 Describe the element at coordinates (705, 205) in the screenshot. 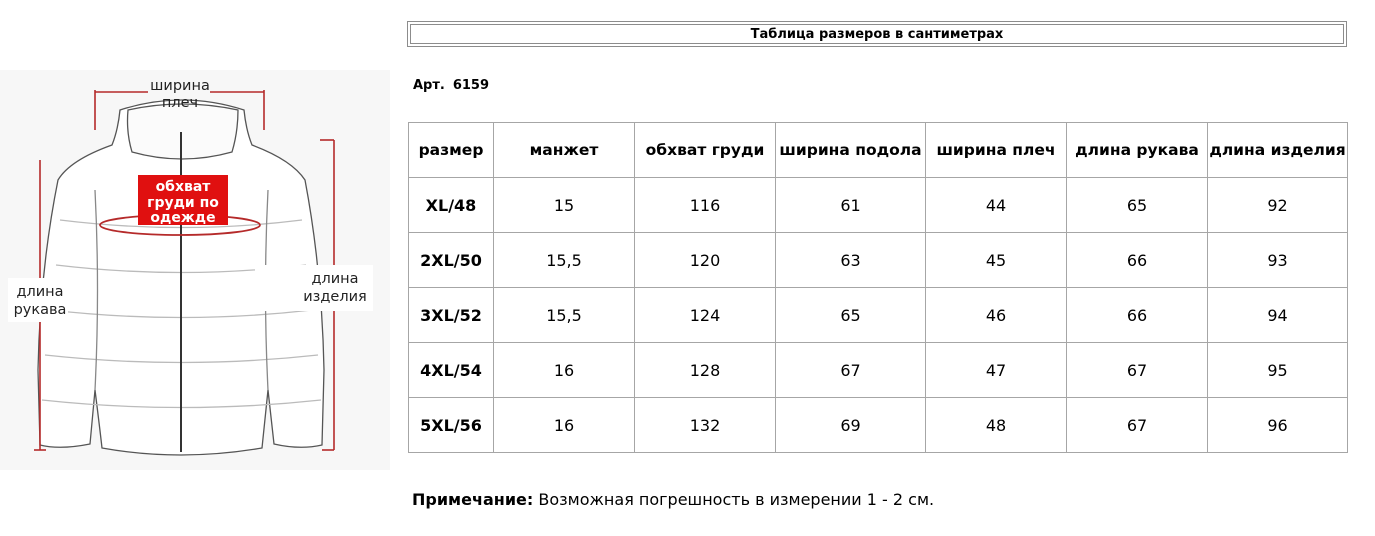

I see `cell-chest: 116` at that location.